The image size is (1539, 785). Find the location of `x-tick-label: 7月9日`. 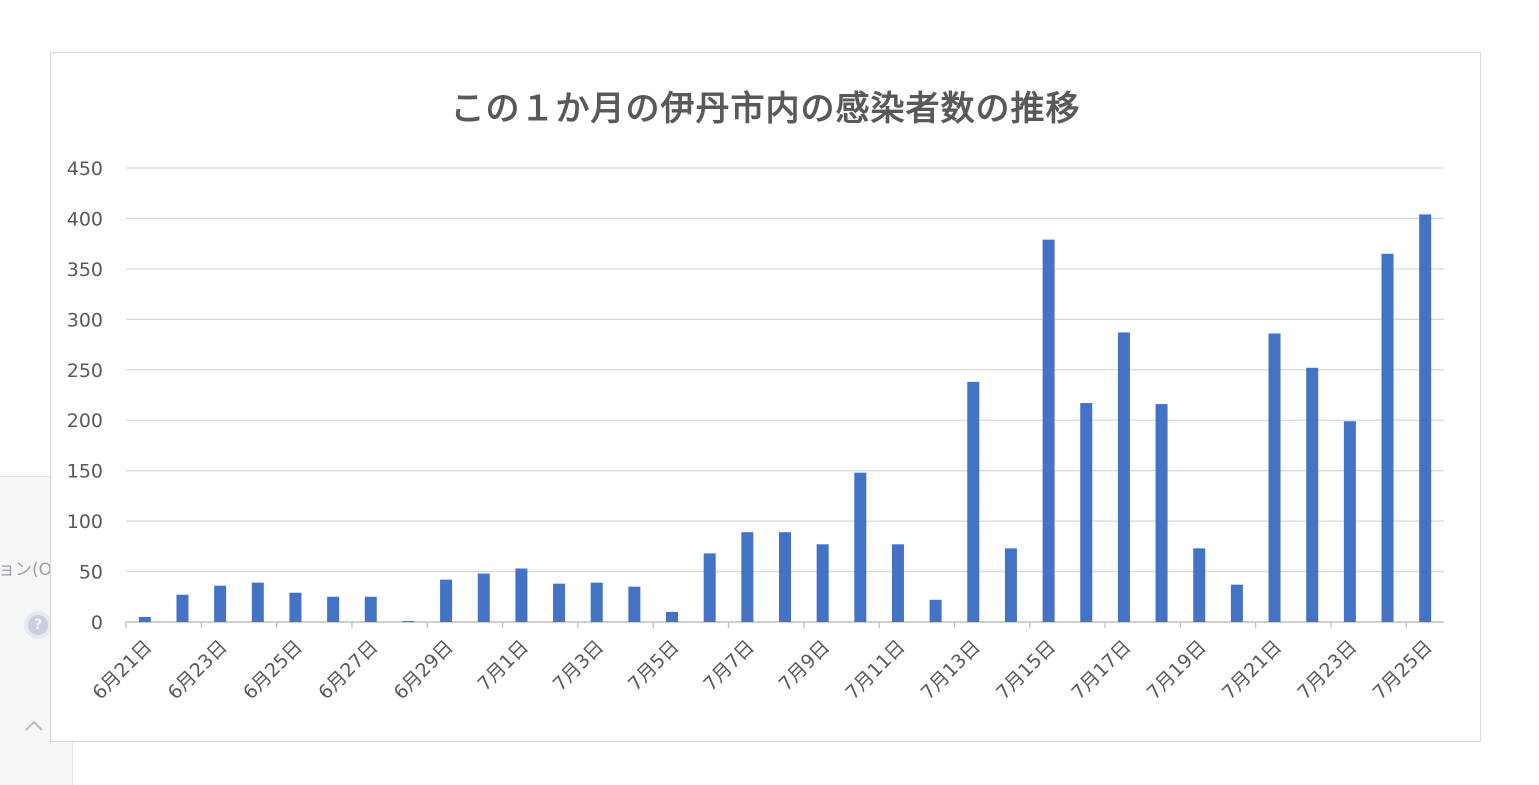

x-tick-label: 7月9日 is located at coordinates (805, 666).